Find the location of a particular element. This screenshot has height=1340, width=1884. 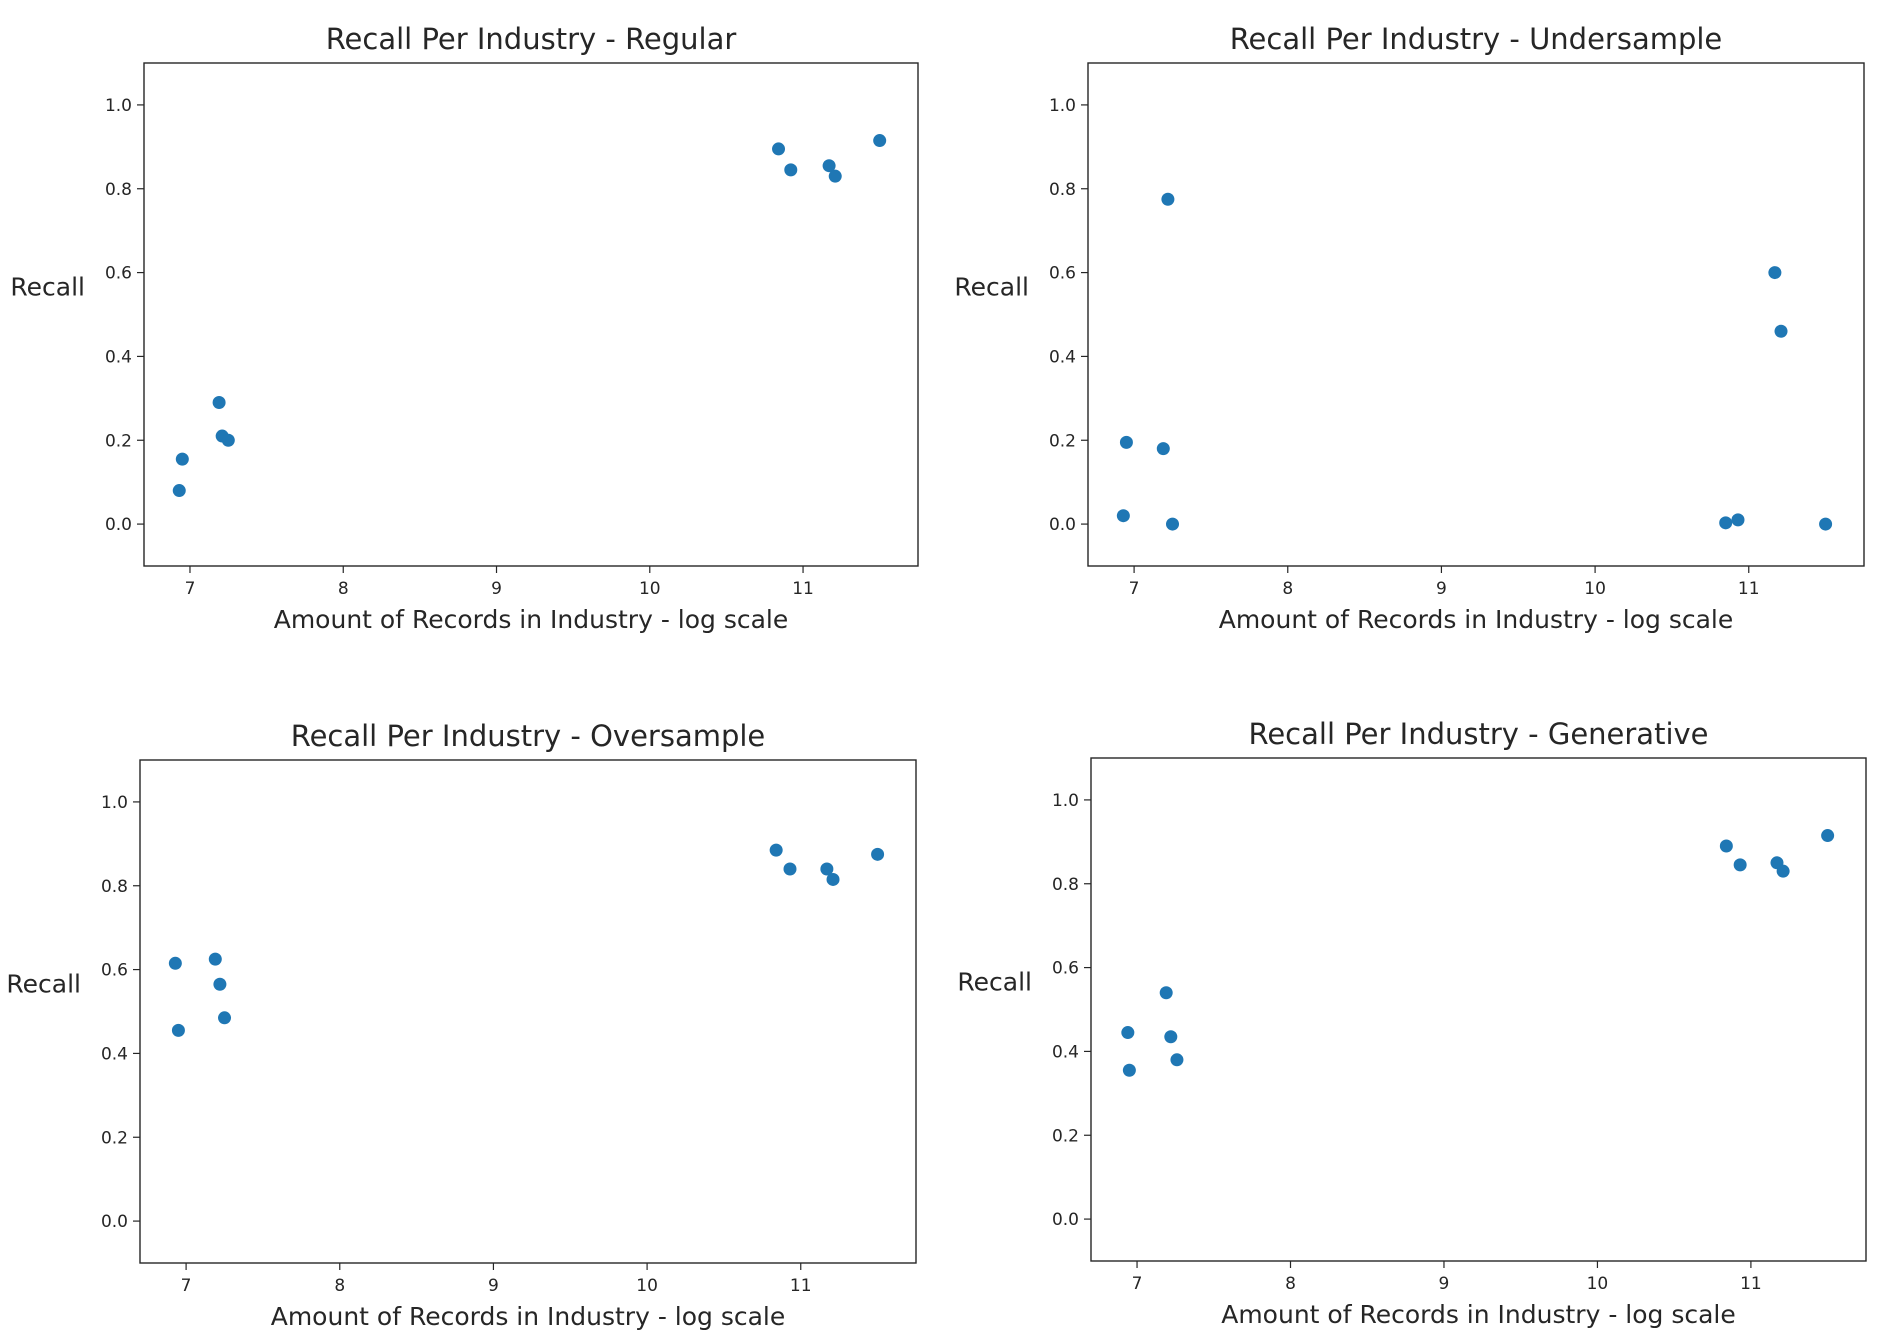

chart-title: Recall Per Industry - Regular is located at coordinates (531, 39).